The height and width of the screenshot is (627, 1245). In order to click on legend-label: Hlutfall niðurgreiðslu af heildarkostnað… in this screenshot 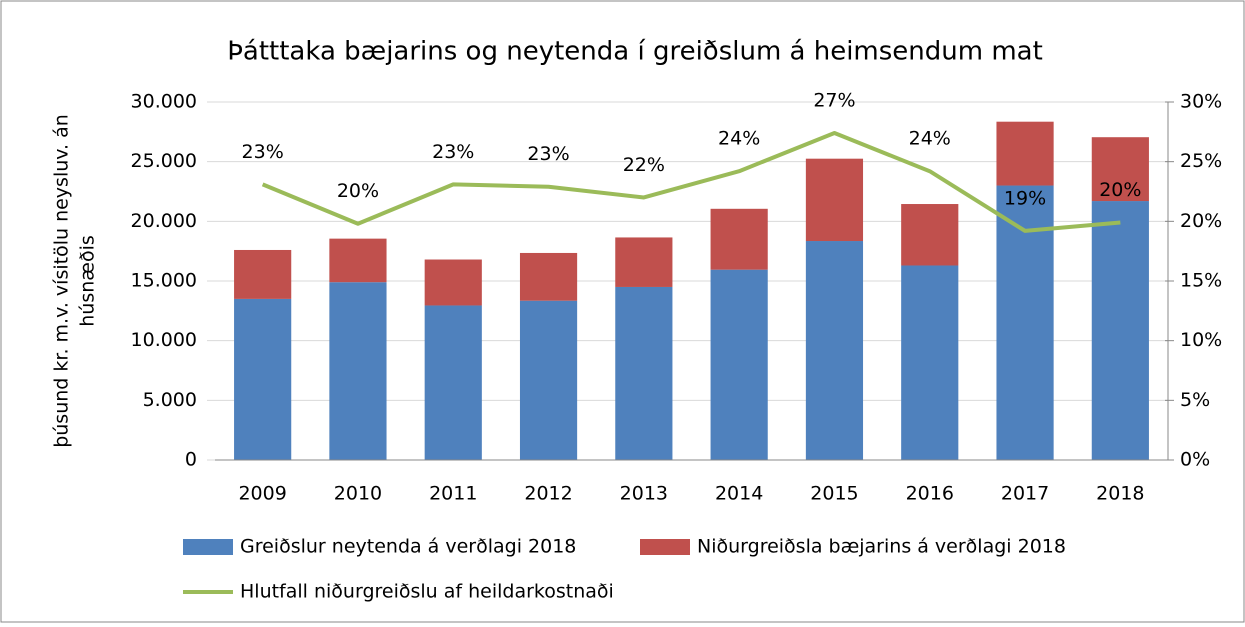, I will do `click(427, 592)`.